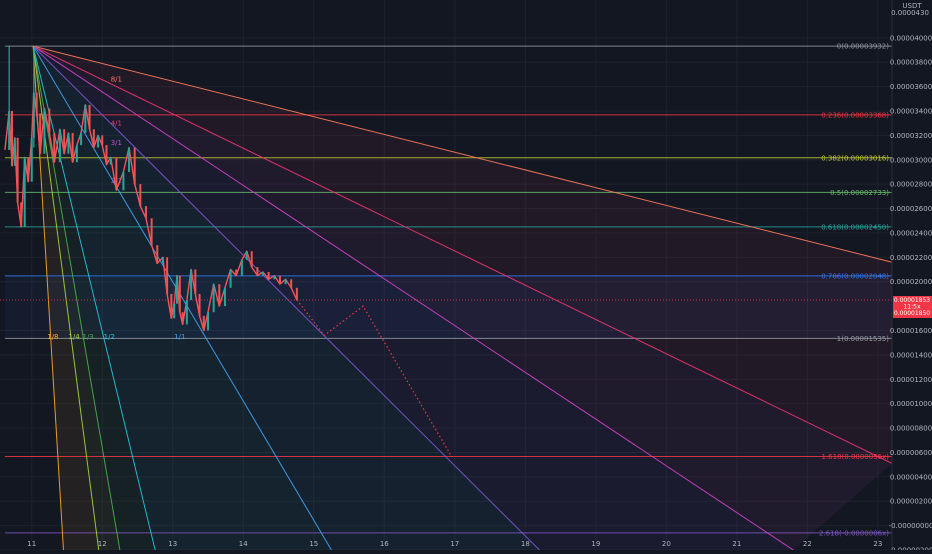 The height and width of the screenshot is (554, 932). Describe the element at coordinates (912, 300) in the screenshot. I see `current-price-tag-line: 0.00001853` at that location.